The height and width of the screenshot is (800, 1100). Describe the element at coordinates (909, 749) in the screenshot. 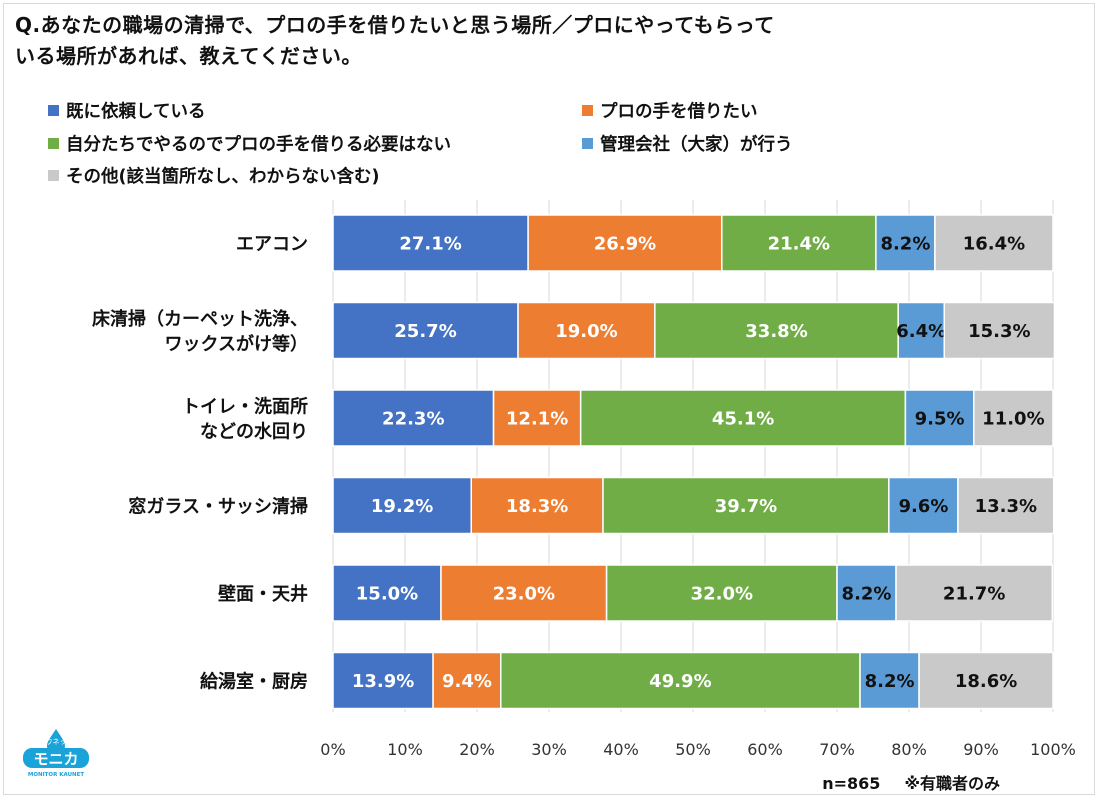

I see `x-tick-label: 80%` at that location.